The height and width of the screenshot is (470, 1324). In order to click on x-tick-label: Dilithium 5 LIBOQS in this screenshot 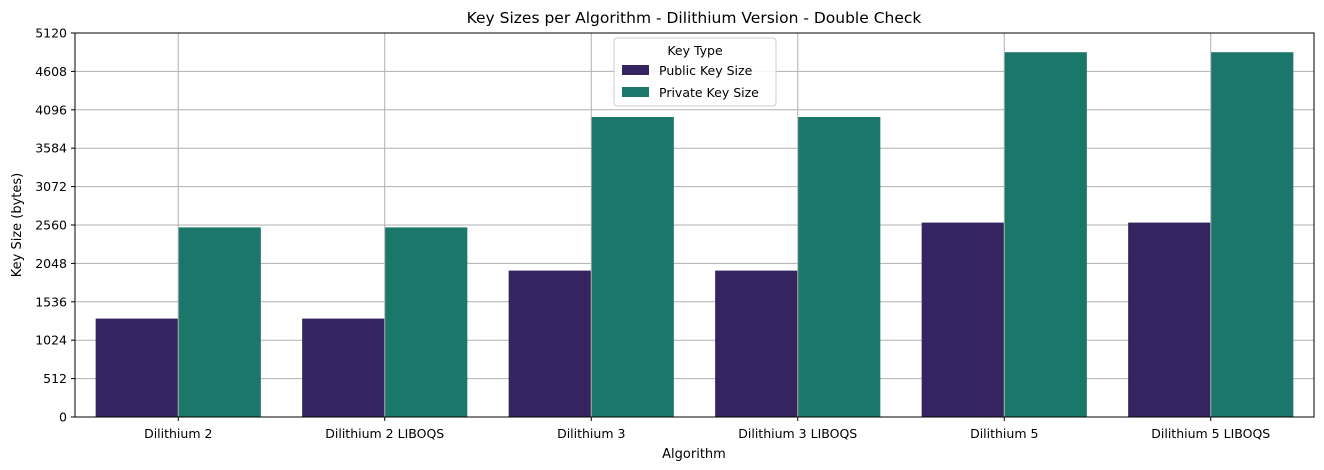, I will do `click(1210, 433)`.